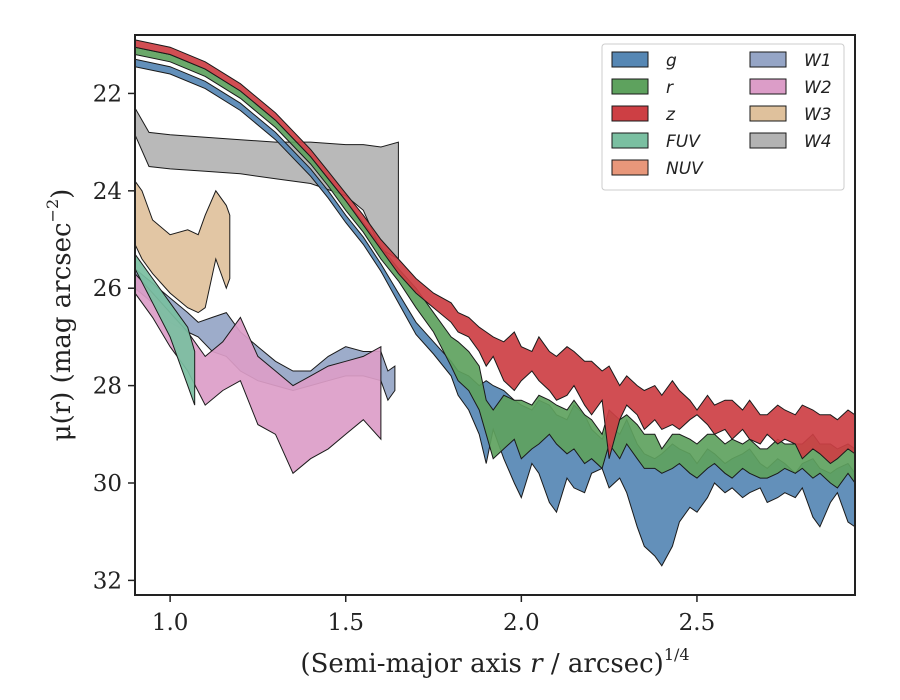  Describe the element at coordinates (170, 623) in the screenshot. I see `x-tick-label: 1.0` at that location.